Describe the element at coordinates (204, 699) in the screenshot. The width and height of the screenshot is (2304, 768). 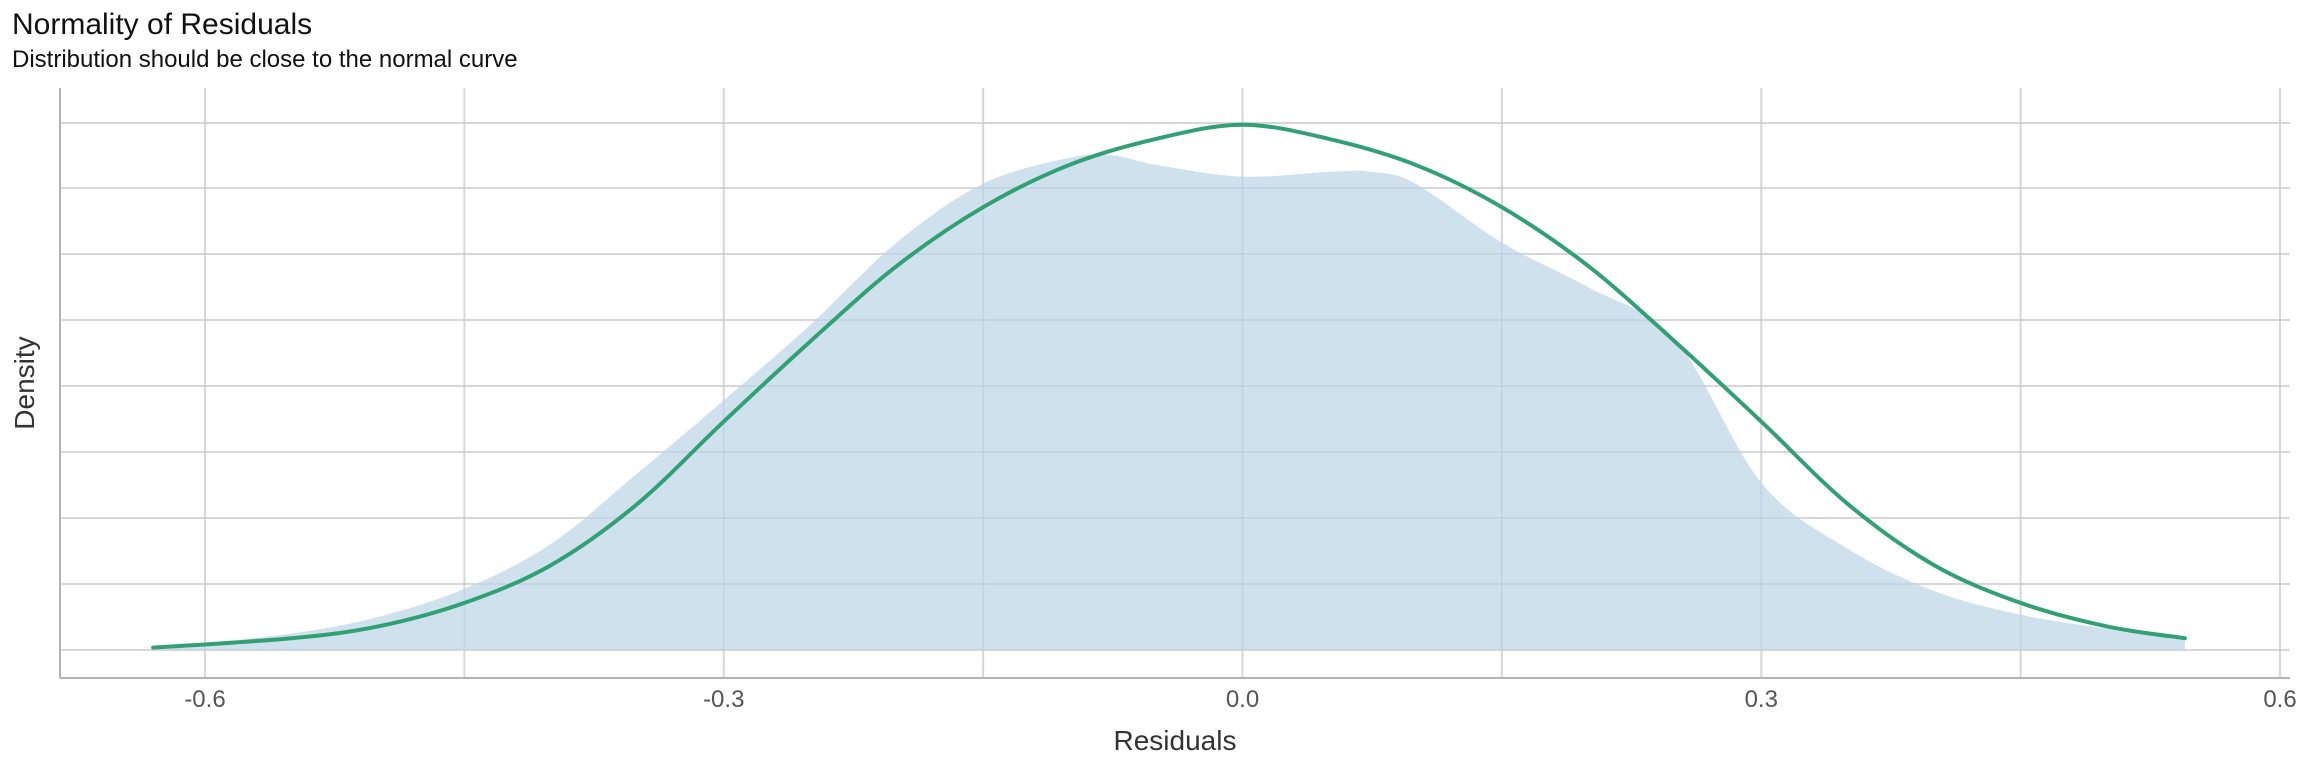
I see `x-tick-label: -0.6` at that location.